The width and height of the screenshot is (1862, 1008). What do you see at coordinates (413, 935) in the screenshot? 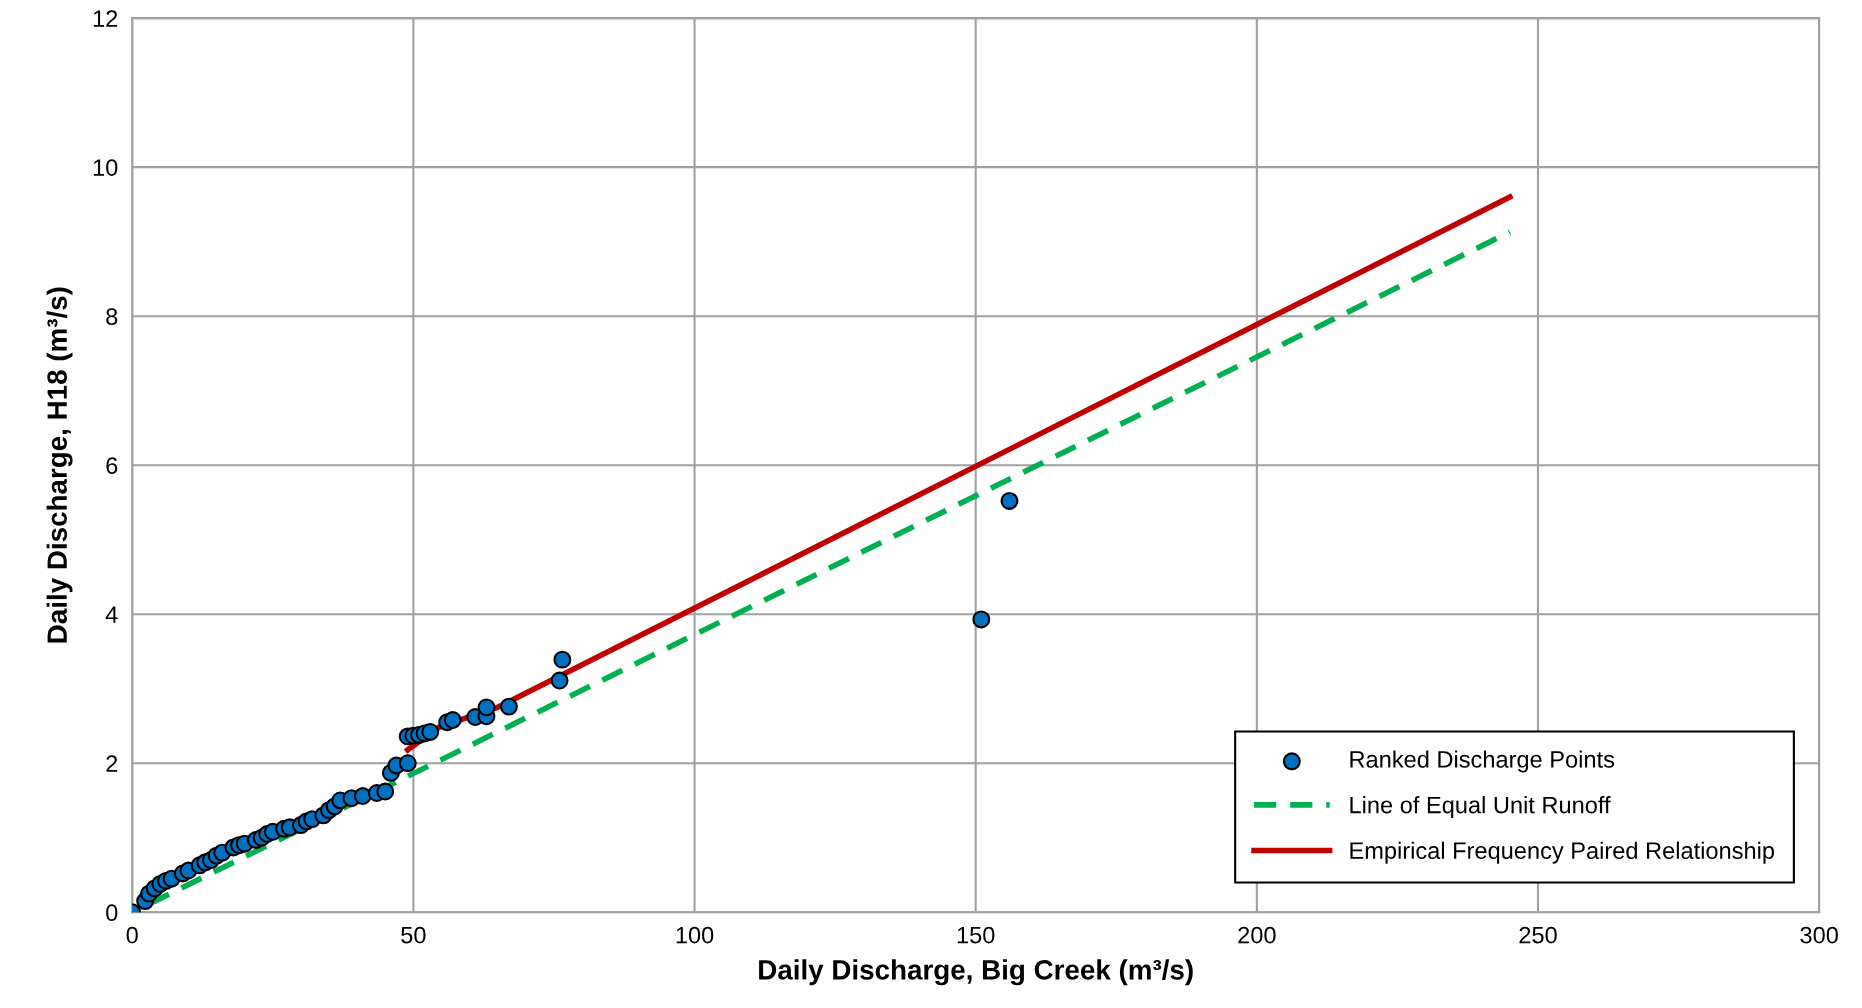
I see `x-tick-label: 50` at bounding box center [413, 935].